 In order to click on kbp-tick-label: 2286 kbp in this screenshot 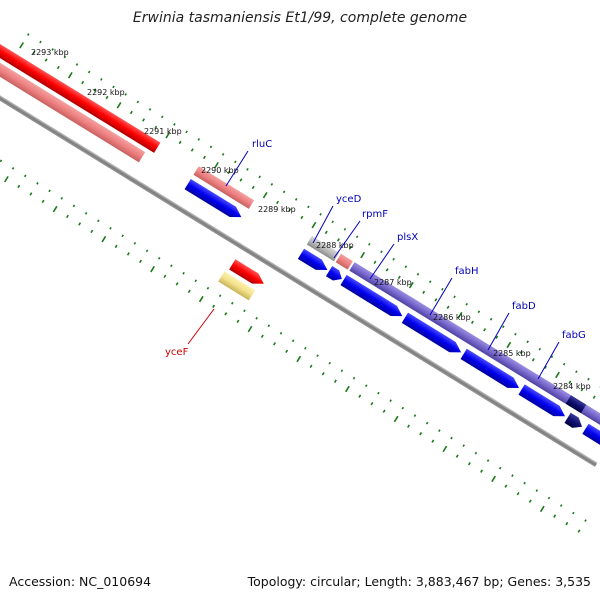, I will do `click(452, 317)`.